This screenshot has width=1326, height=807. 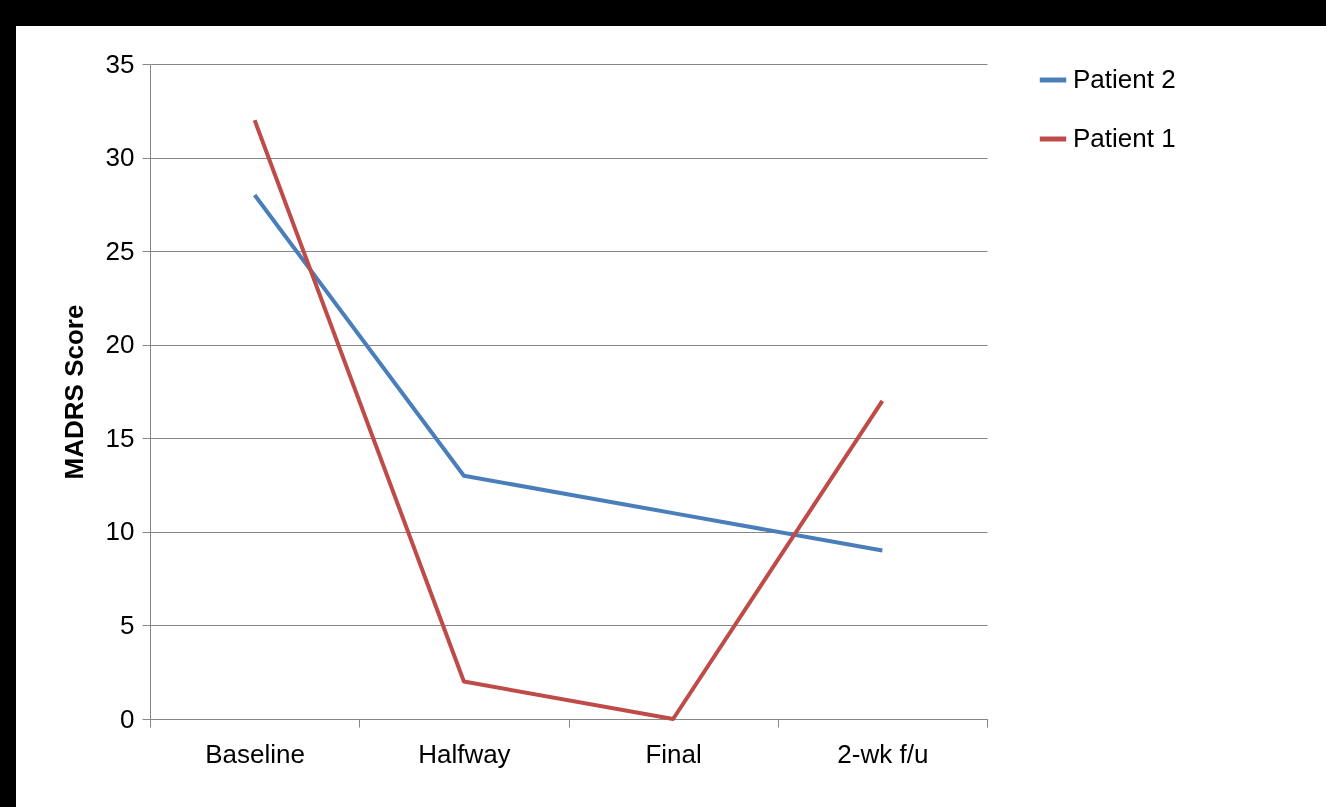 I want to click on legend-label: Patient 2, so click(x=1124, y=79).